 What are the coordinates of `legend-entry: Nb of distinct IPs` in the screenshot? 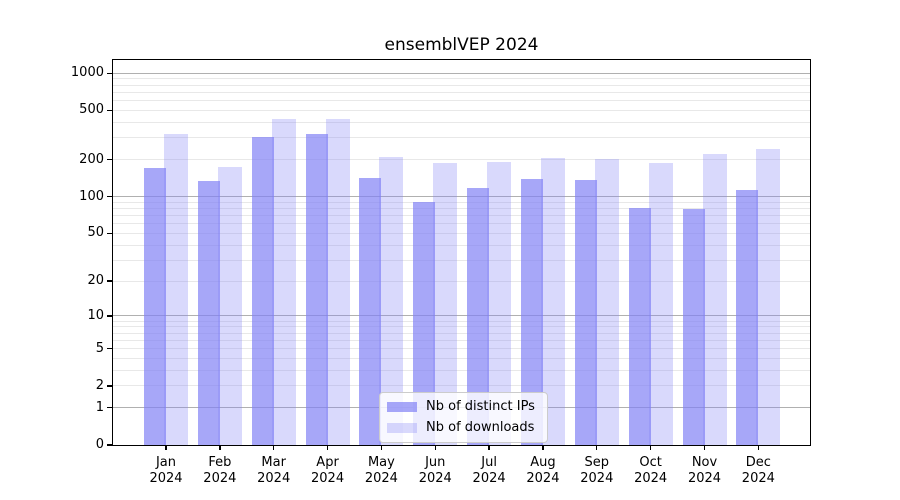 It's located at (461, 407).